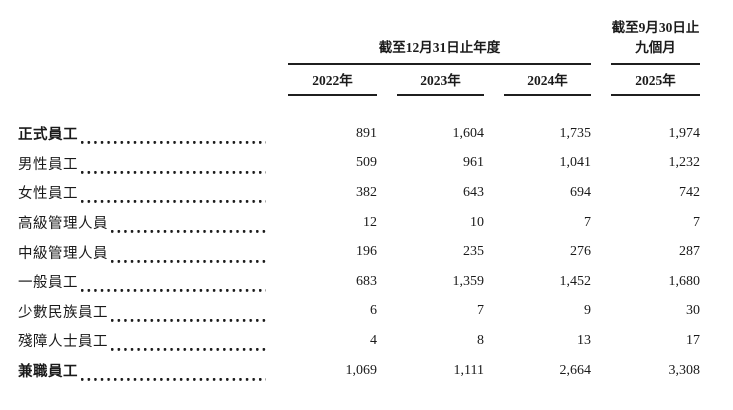  What do you see at coordinates (366, 163) in the screenshot?
I see `row-value: 509` at bounding box center [366, 163].